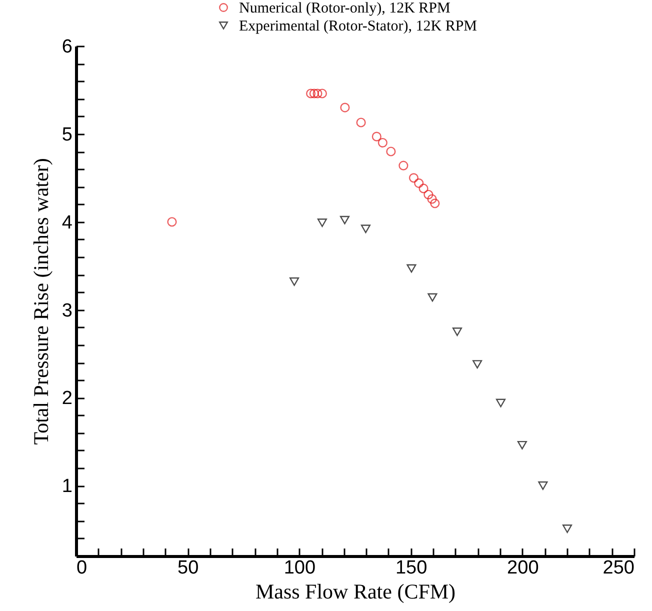 The image size is (652, 611). What do you see at coordinates (344, 8) in the screenshot?
I see `legend-label: Numerical (Rotor-only), 12K RPM` at bounding box center [344, 8].